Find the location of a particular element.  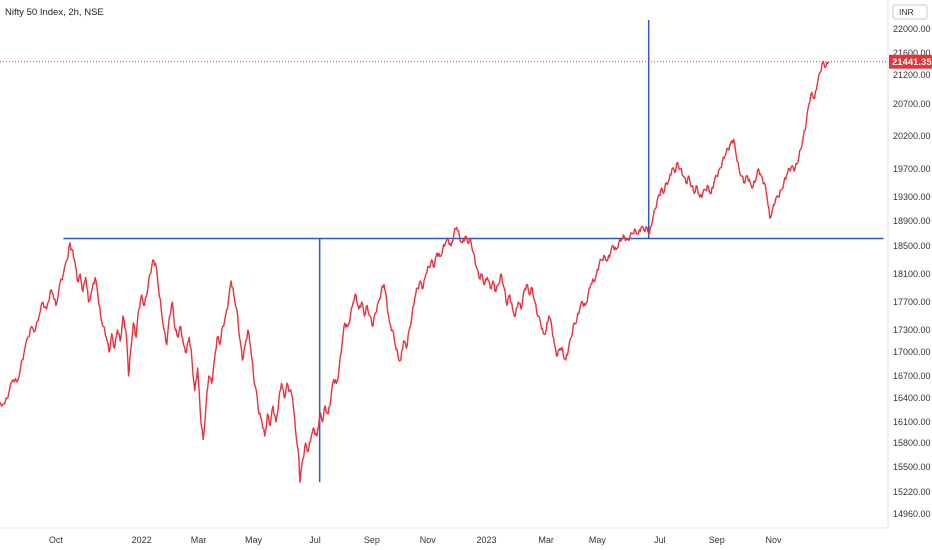

y-tick-label: 20700.00 is located at coordinates (912, 104).